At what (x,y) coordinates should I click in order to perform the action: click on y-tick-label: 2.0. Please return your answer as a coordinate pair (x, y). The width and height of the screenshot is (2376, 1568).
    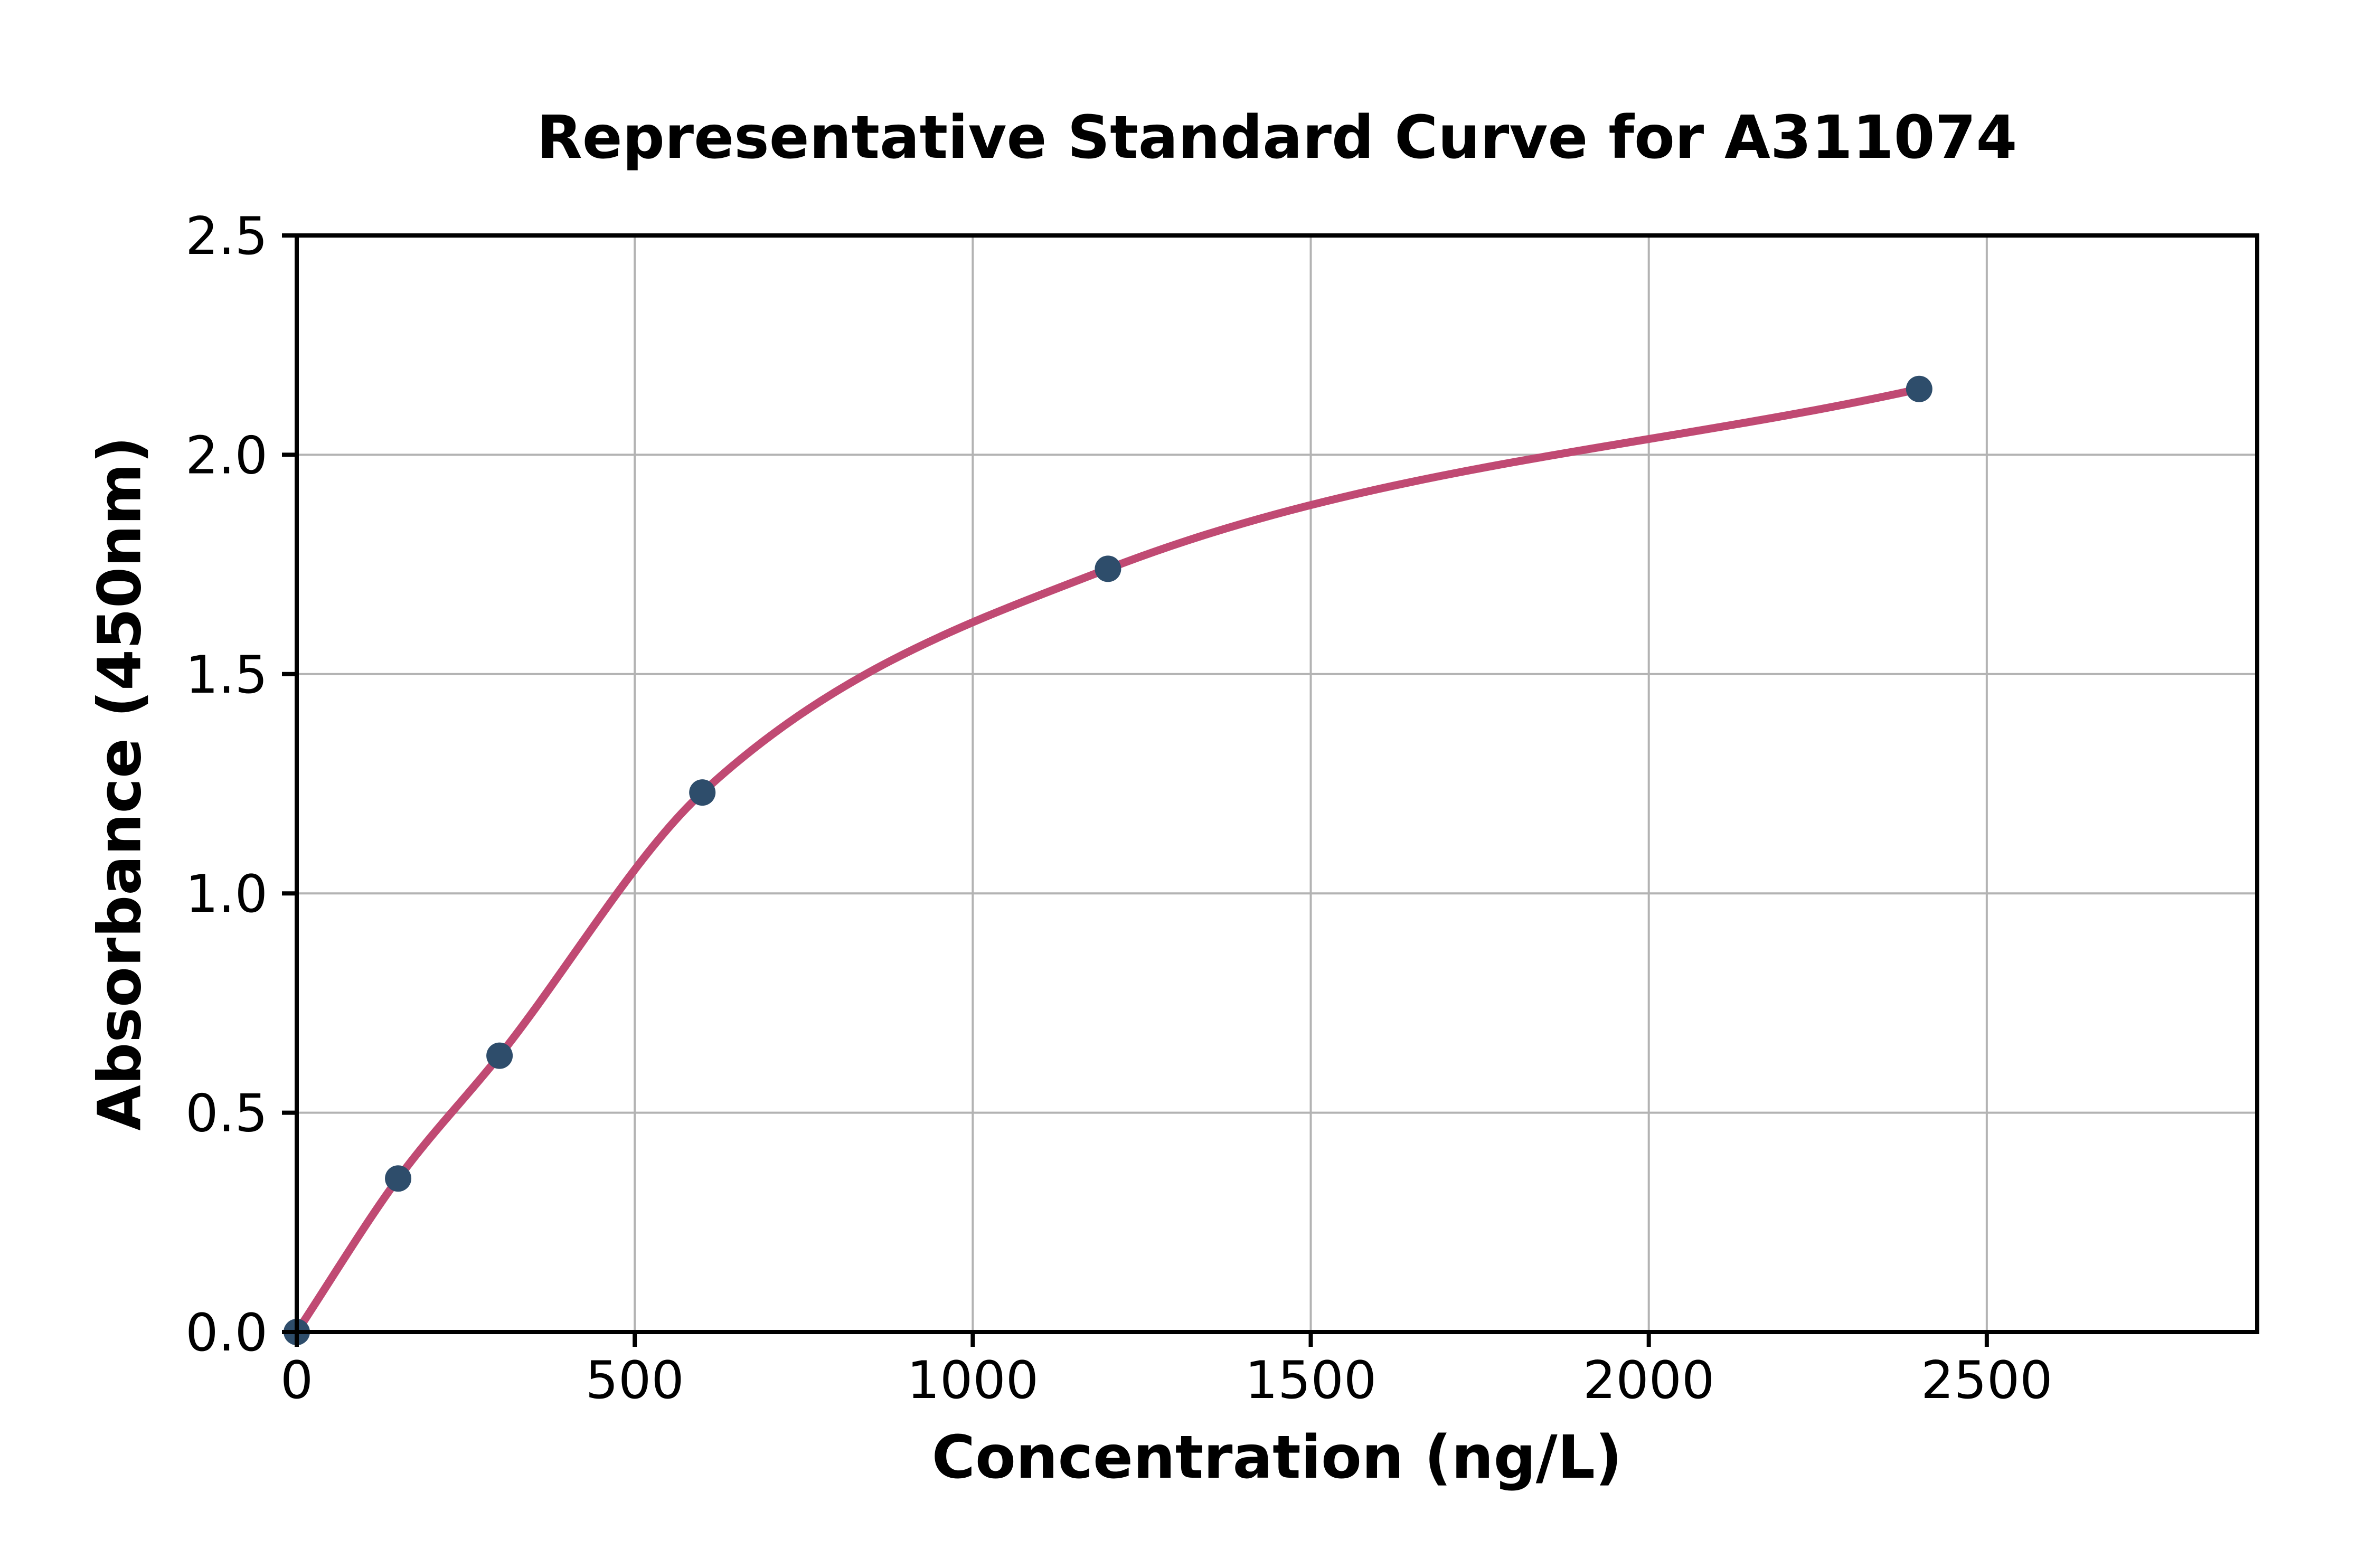
    Looking at the image, I should click on (227, 456).